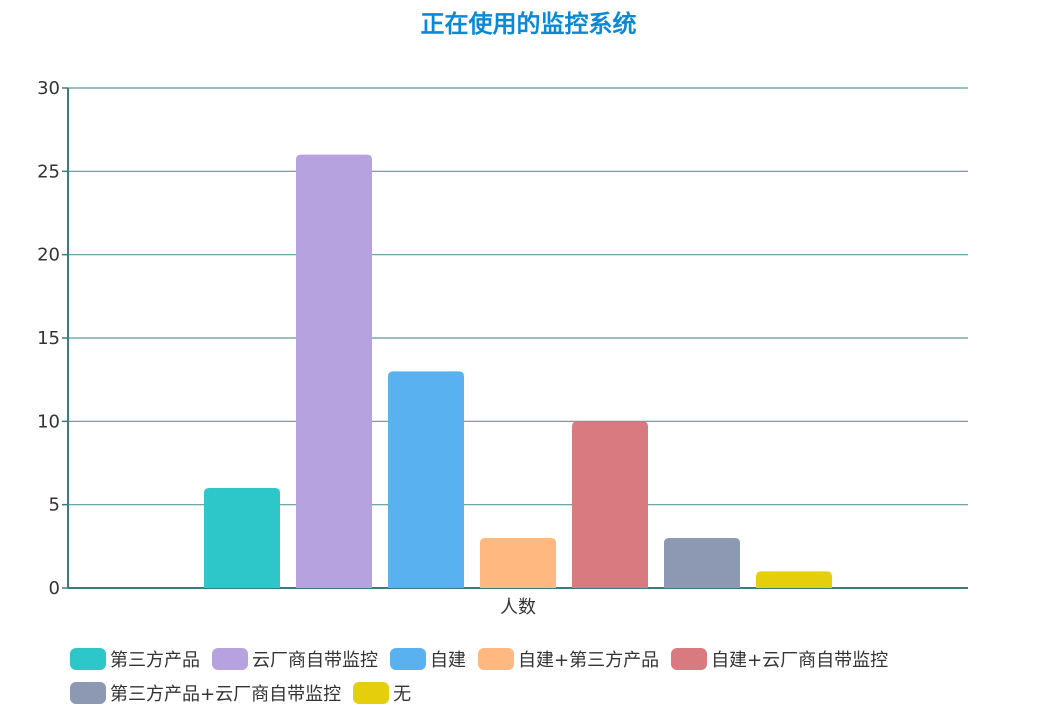 The image size is (1057, 707). I want to click on y-tick-label: 20, so click(48, 255).